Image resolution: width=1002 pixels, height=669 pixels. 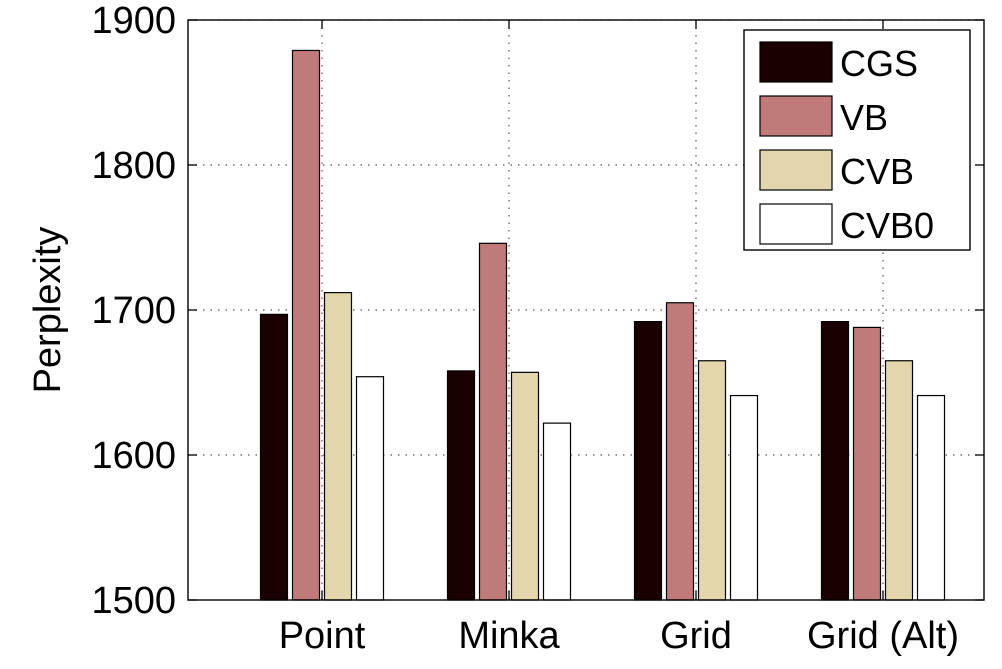 What do you see at coordinates (133, 21) in the screenshot?
I see `y-tick-label: 1900` at bounding box center [133, 21].